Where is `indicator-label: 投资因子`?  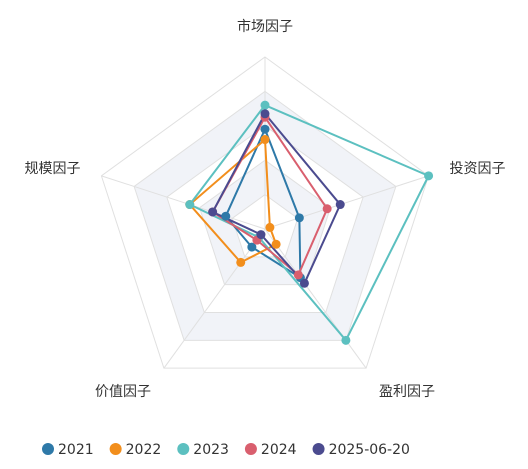 indicator-label: 投资因子 is located at coordinates (478, 169).